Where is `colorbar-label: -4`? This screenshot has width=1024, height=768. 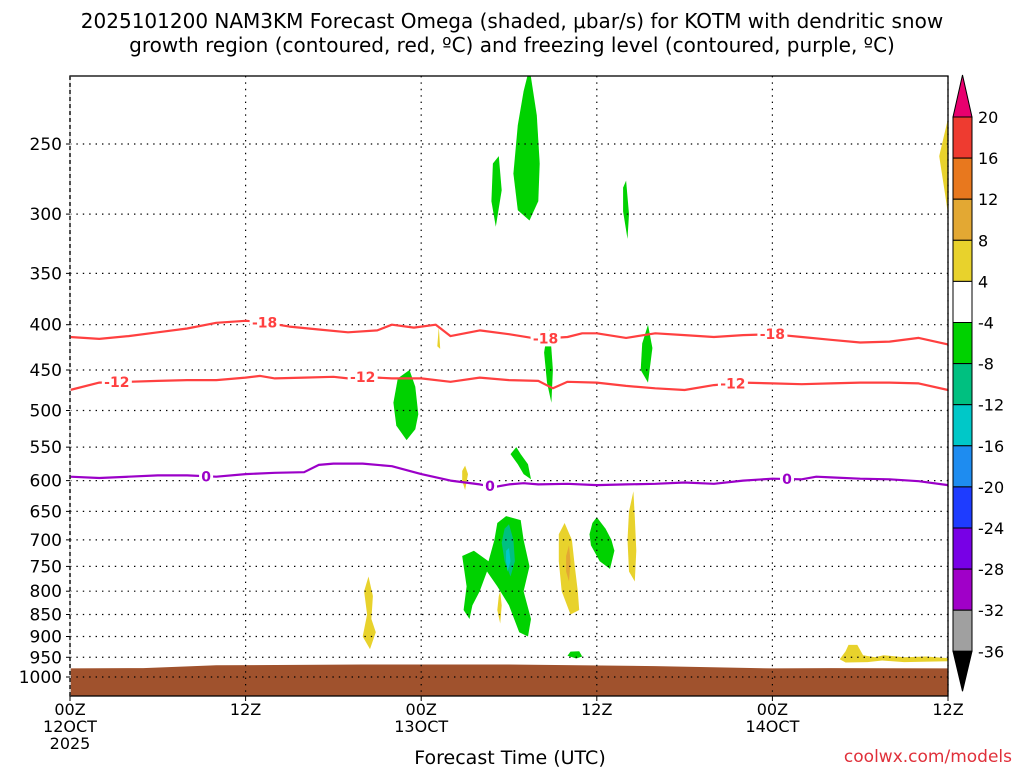
colorbar-label: -4 is located at coordinates (986, 323).